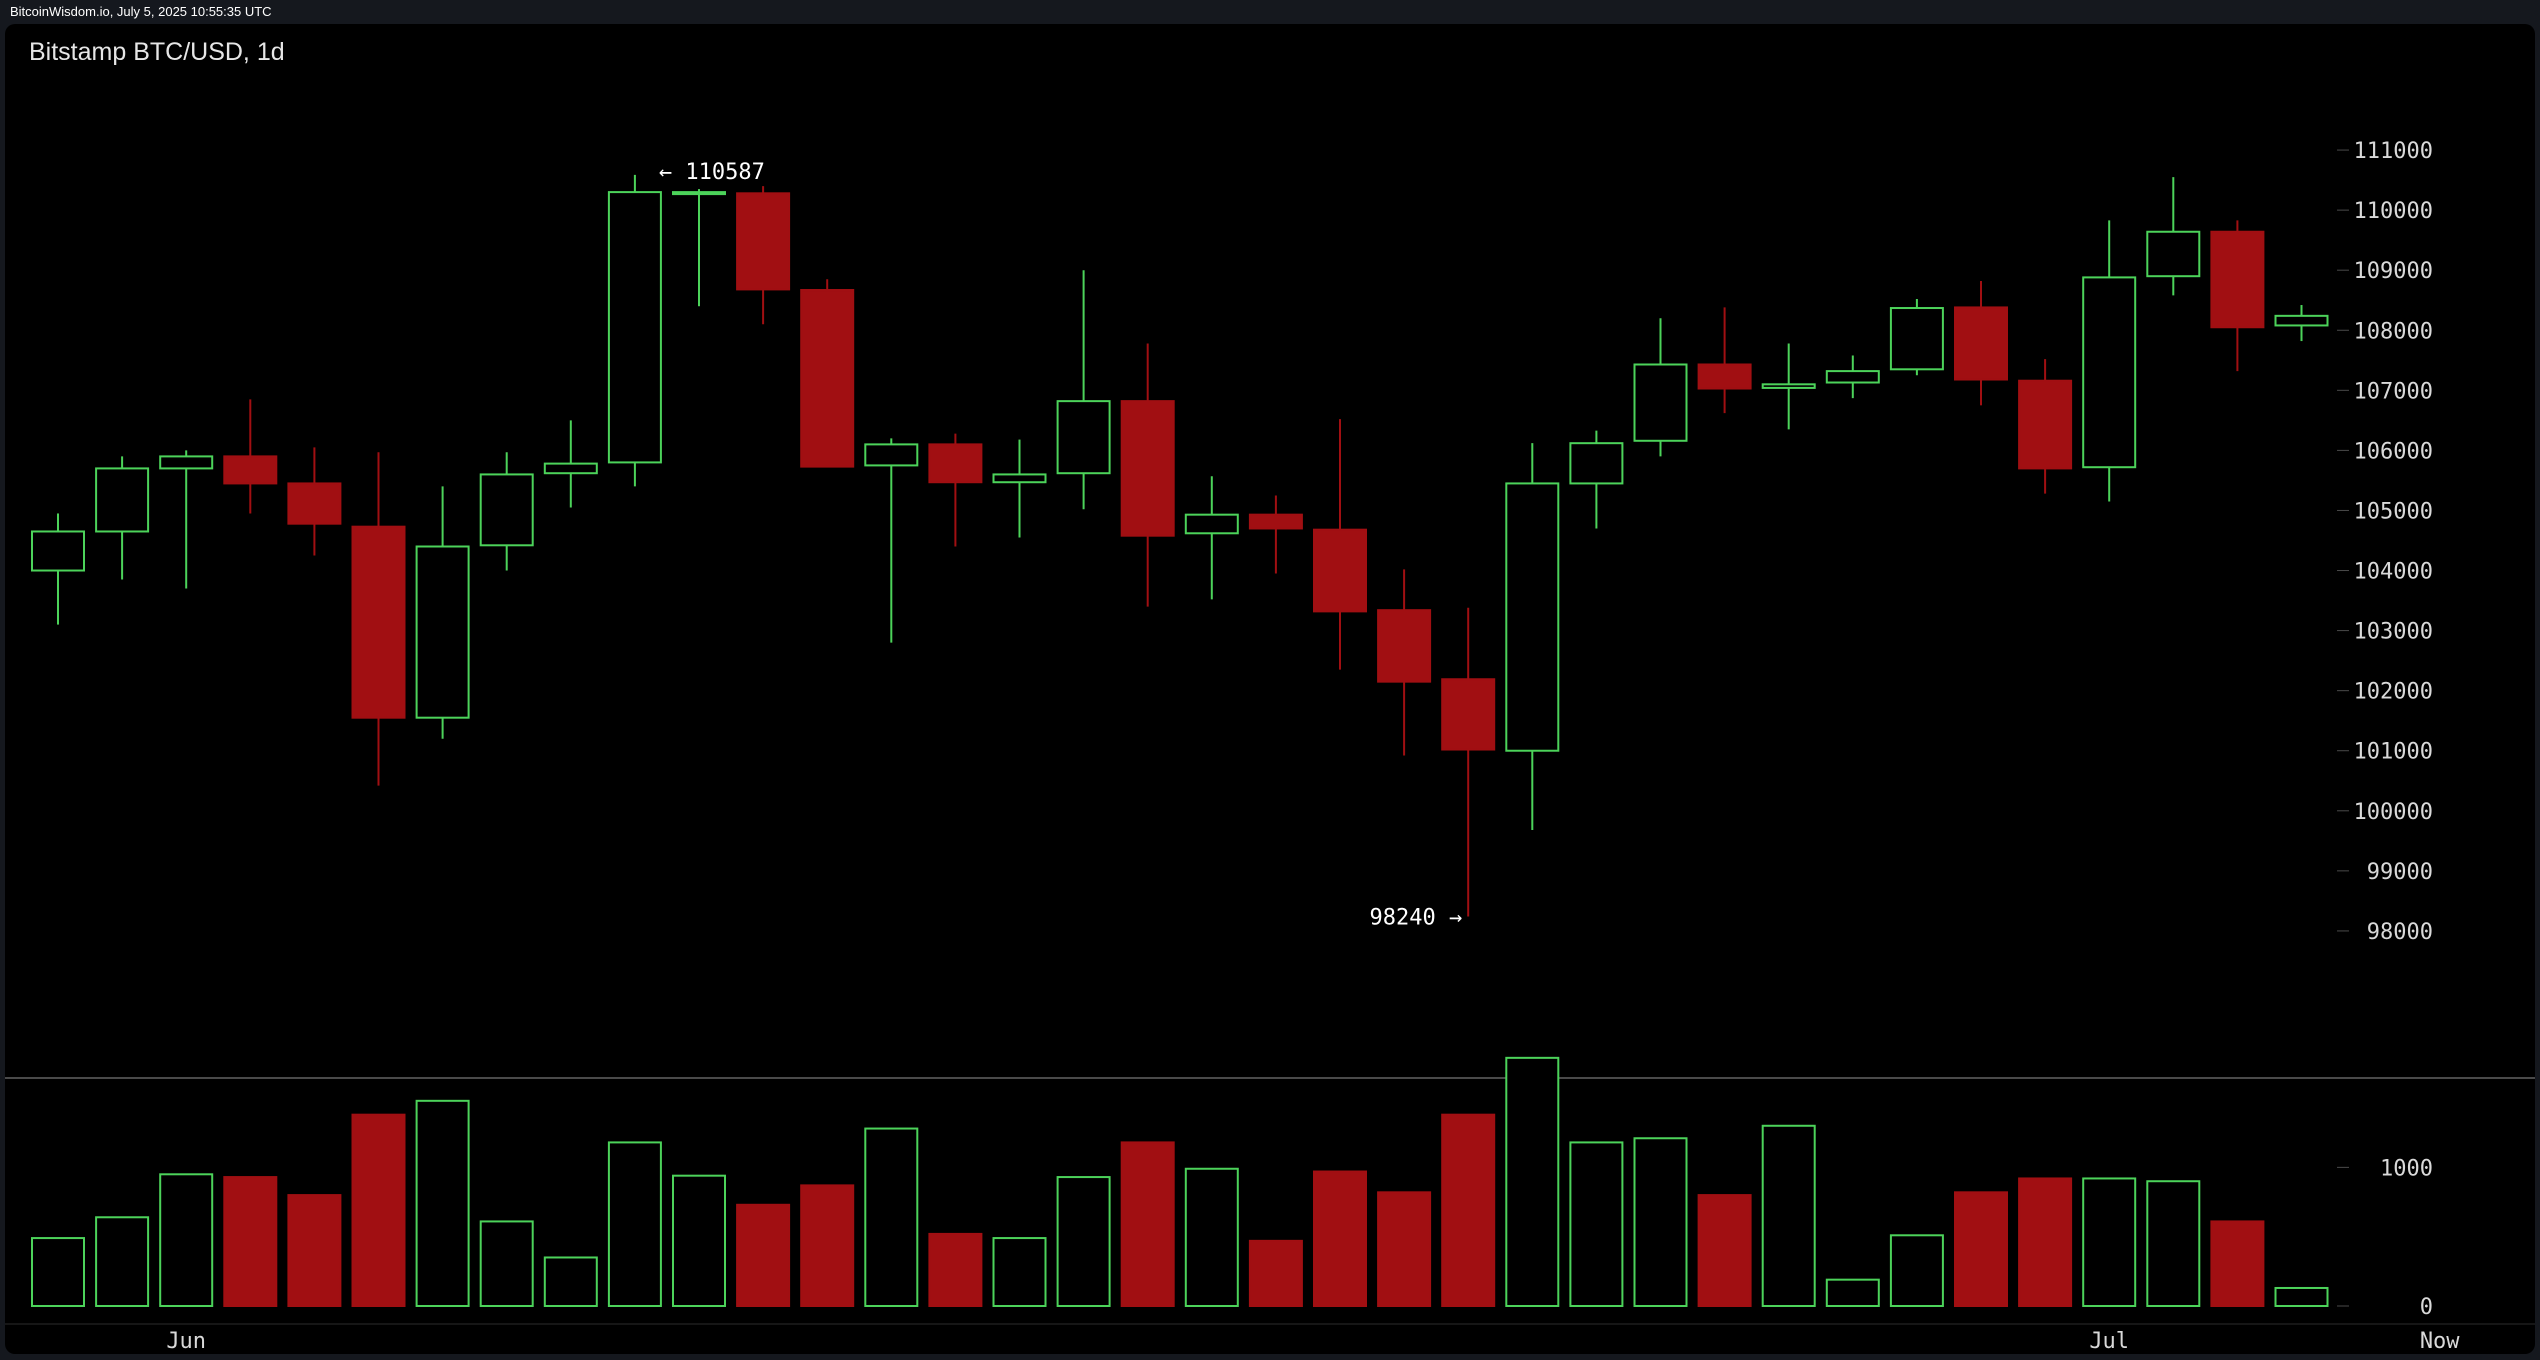 This screenshot has height=1360, width=2540. What do you see at coordinates (1313, 1341) in the screenshot?
I see `time-axis: Jun Jul Now` at bounding box center [1313, 1341].